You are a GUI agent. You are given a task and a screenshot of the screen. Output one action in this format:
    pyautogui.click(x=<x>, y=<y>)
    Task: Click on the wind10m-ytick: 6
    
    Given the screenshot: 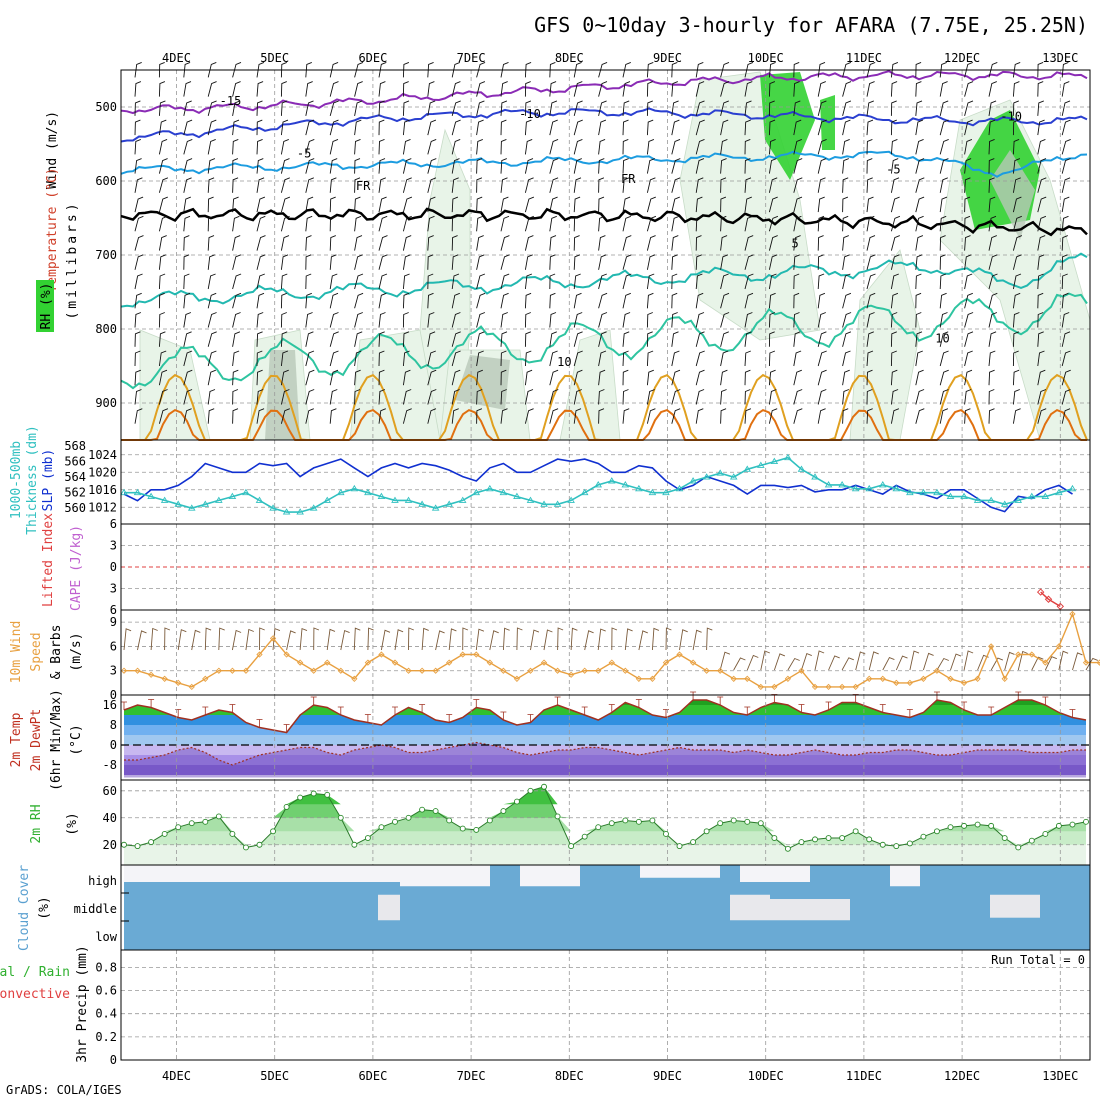 What is the action you would take?
    pyautogui.click(x=113, y=646)
    